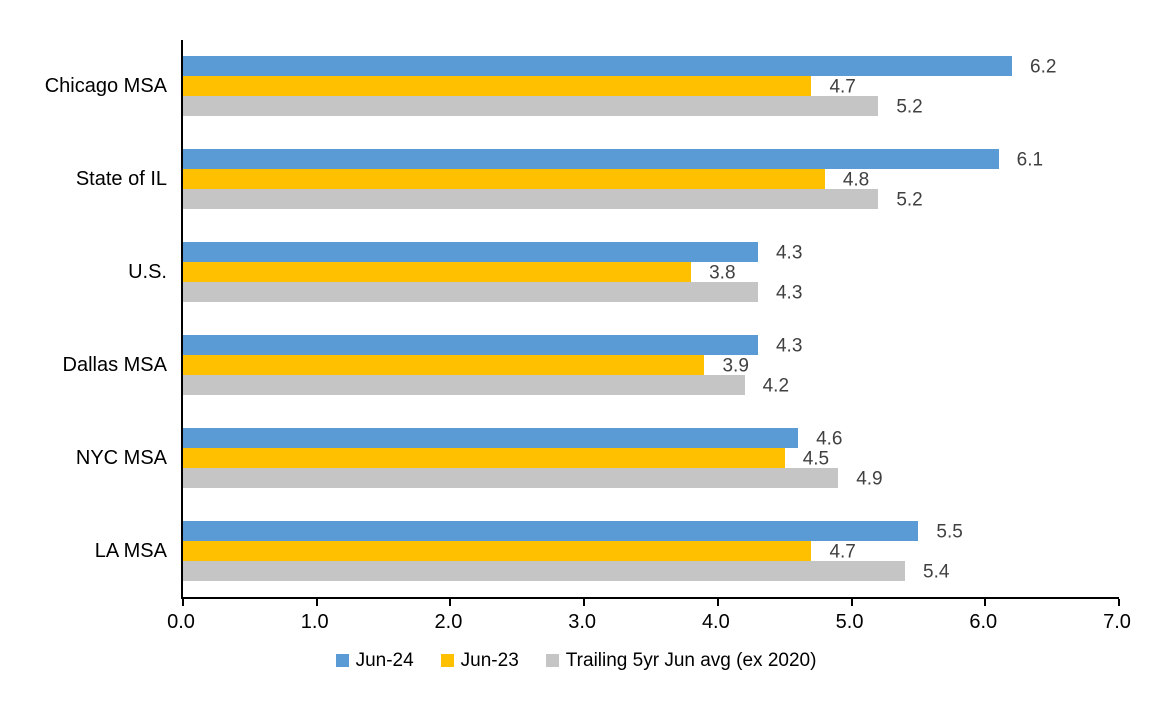 This screenshot has height=707, width=1152. What do you see at coordinates (1117, 622) in the screenshot?
I see `x-axis-tick-label-7.0: 7.0` at bounding box center [1117, 622].